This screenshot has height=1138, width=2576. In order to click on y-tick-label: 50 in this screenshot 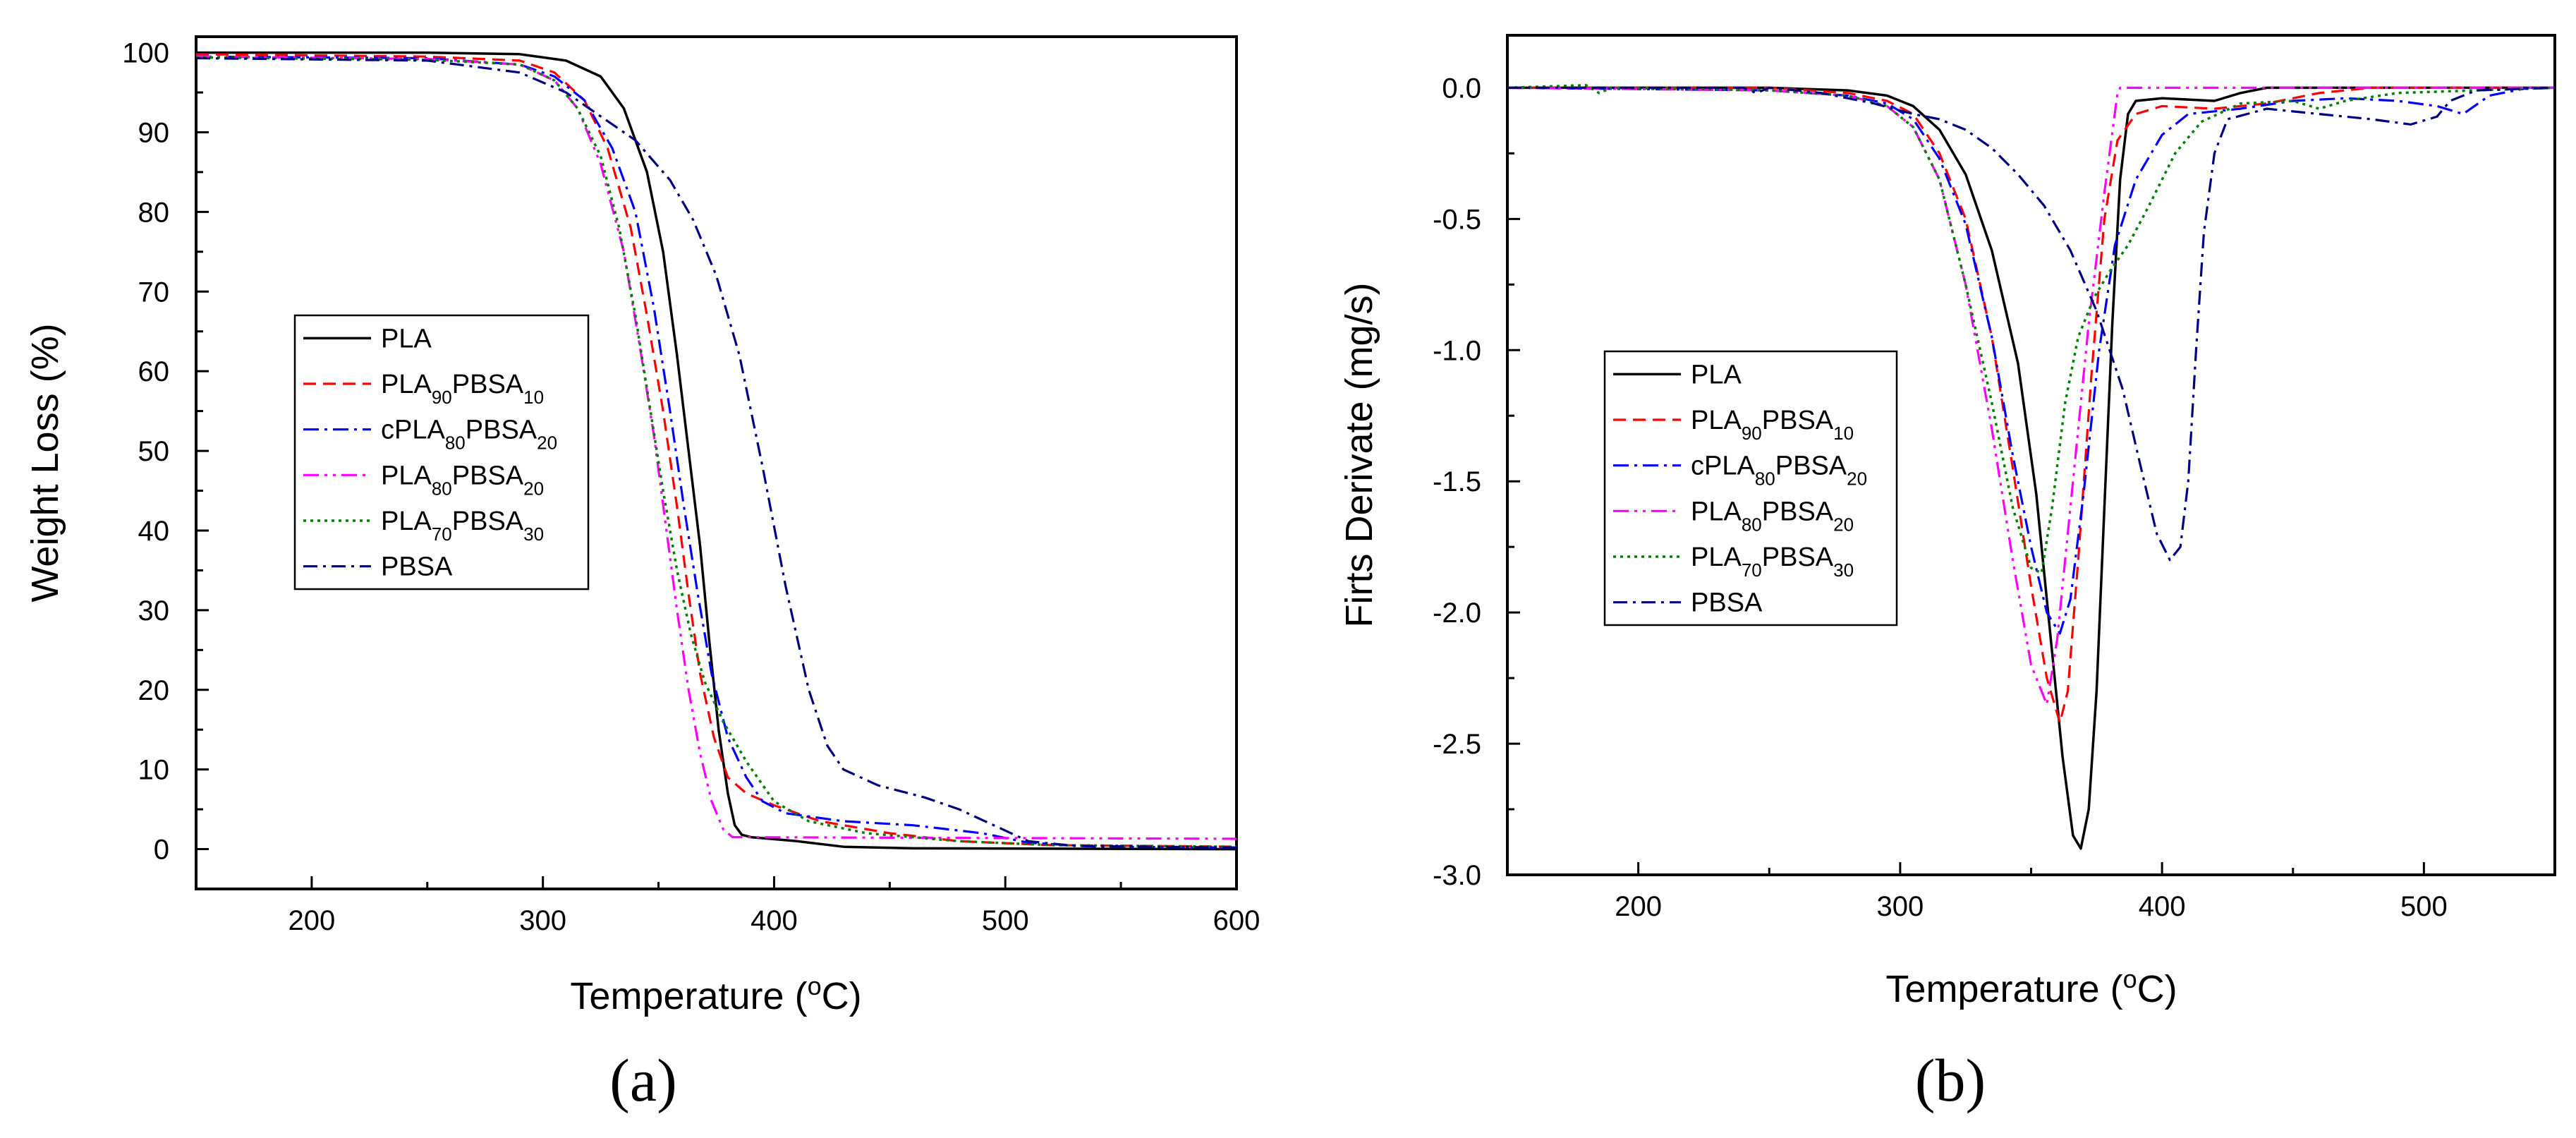, I will do `click(154, 451)`.